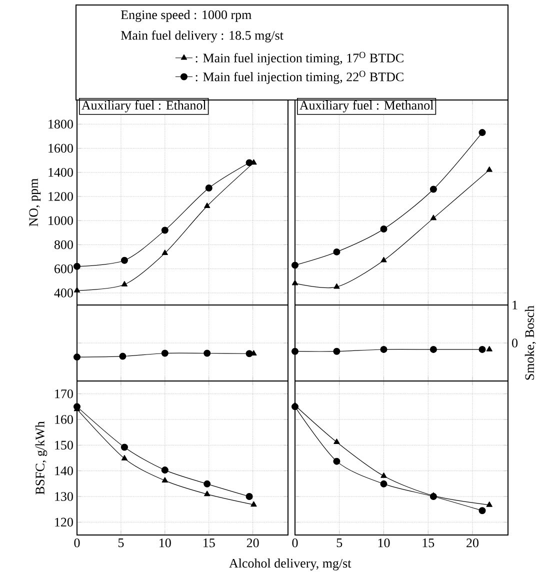 The width and height of the screenshot is (546, 581). Describe the element at coordinates (64, 419) in the screenshot. I see `y-tick-label: 160` at that location.